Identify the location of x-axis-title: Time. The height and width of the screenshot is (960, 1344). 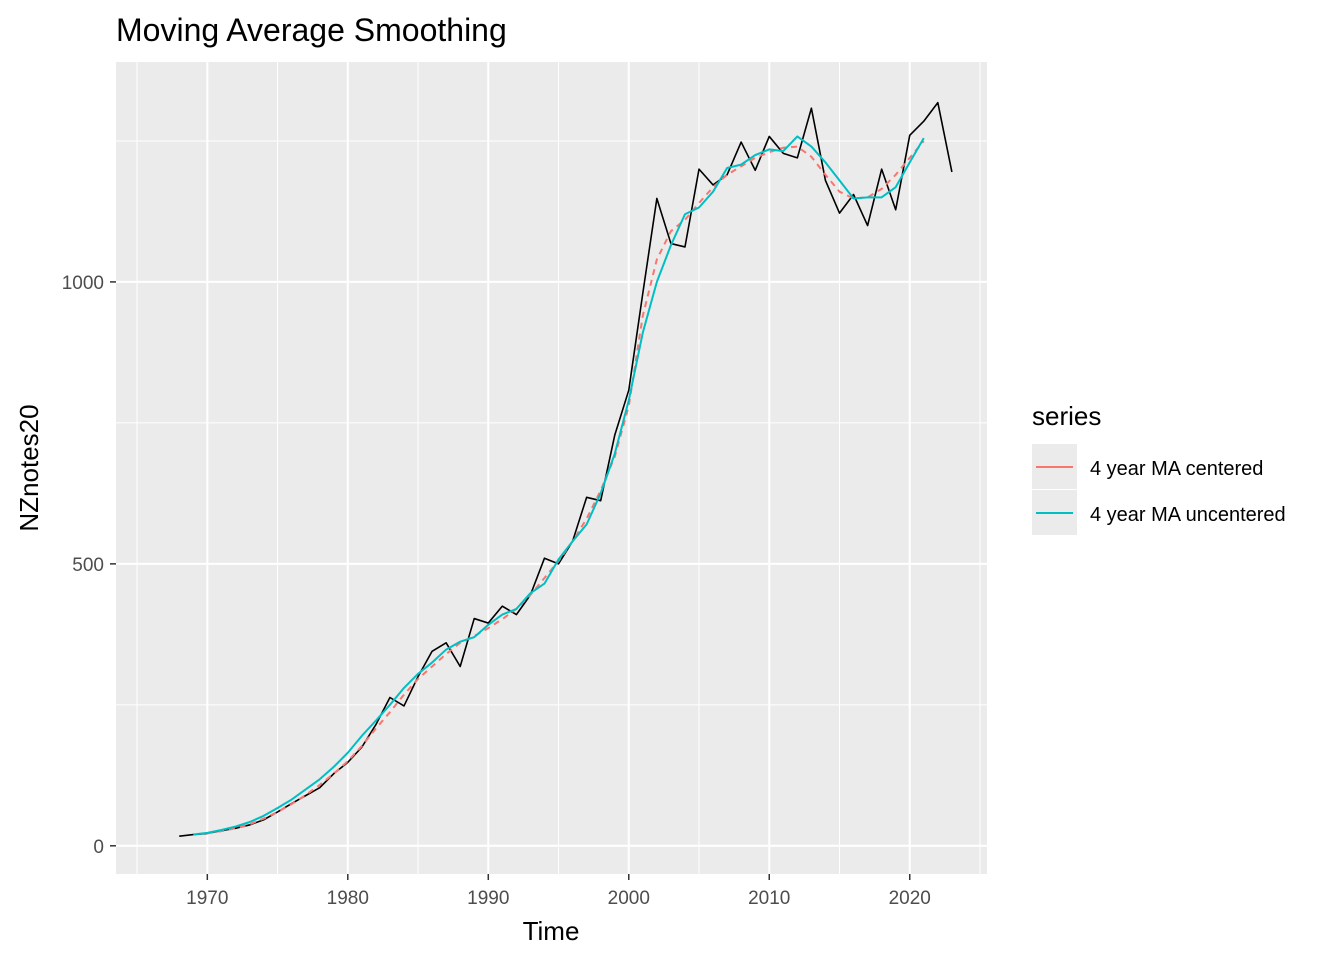
(551, 931).